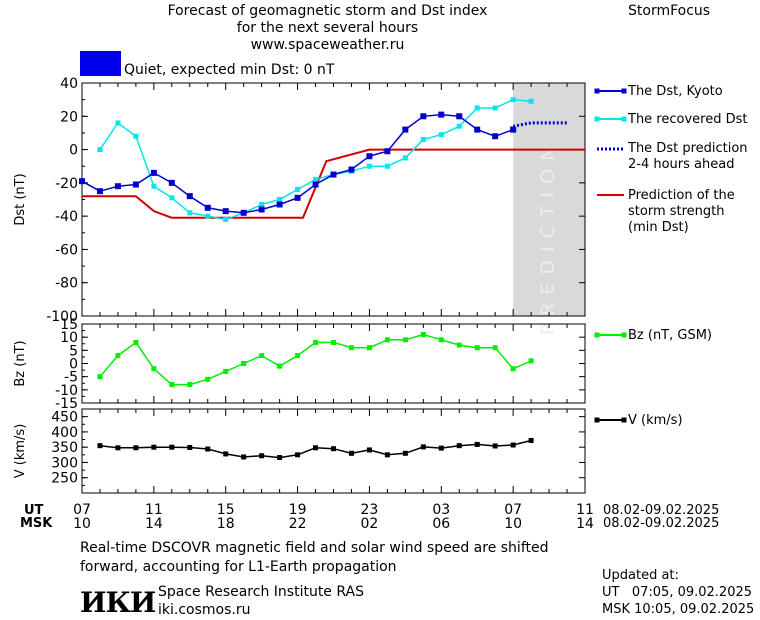  What do you see at coordinates (681, 164) in the screenshot?
I see `legend-dst-prediction-line-2: 2-4 hours ahead` at bounding box center [681, 164].